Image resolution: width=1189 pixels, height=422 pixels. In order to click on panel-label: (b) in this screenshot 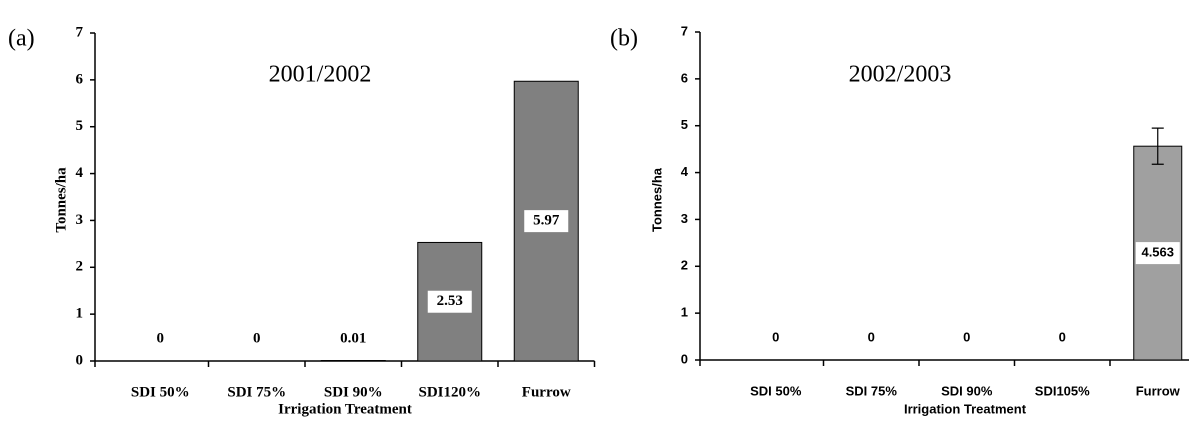, I will do `click(624, 39)`.